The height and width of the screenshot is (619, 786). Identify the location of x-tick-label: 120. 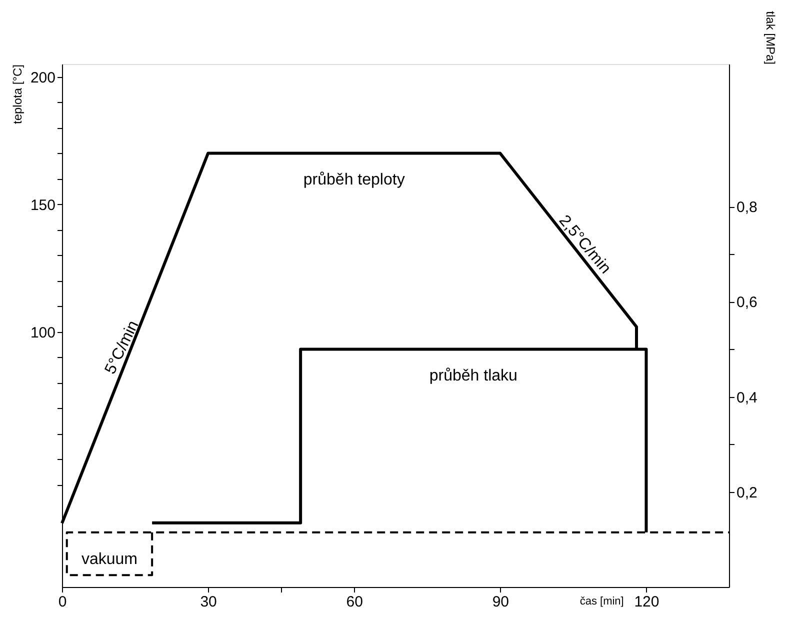
(647, 602).